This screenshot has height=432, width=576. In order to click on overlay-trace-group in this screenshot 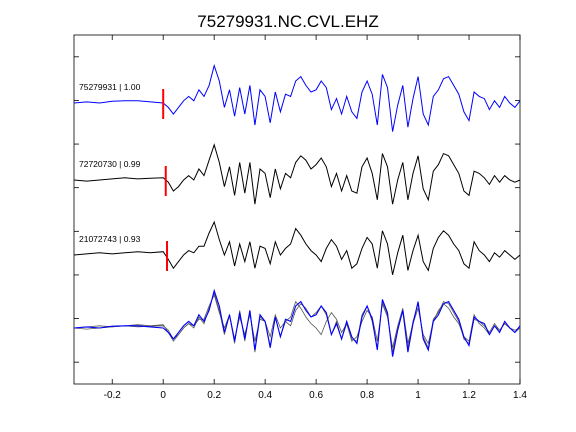, I will do `click(297, 322)`.